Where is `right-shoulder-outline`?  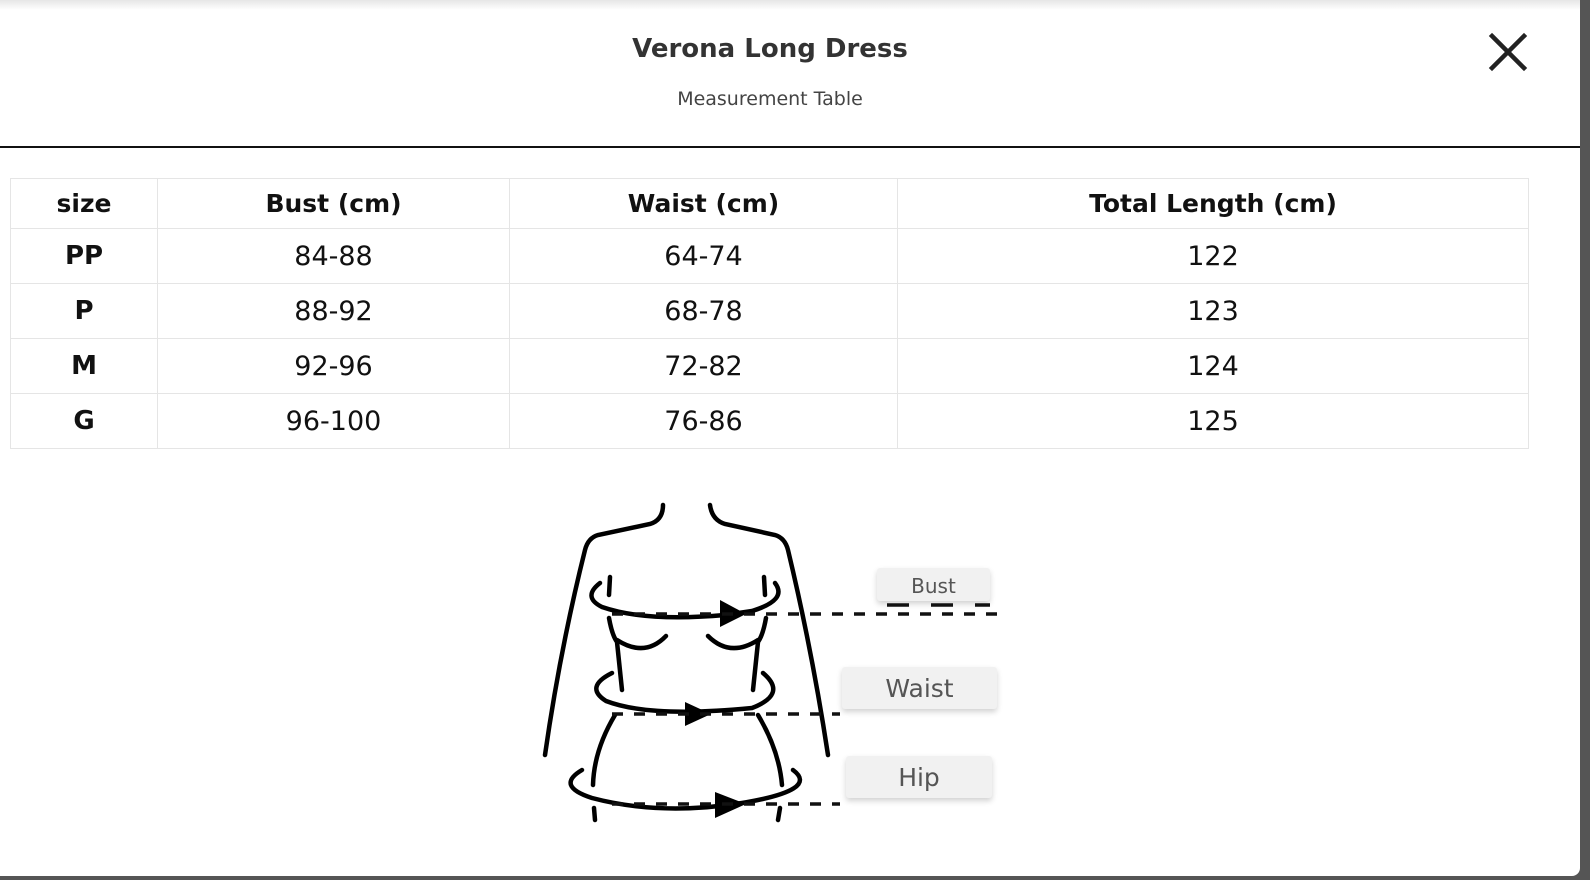
right-shoulder-outline is located at coordinates (769, 630).